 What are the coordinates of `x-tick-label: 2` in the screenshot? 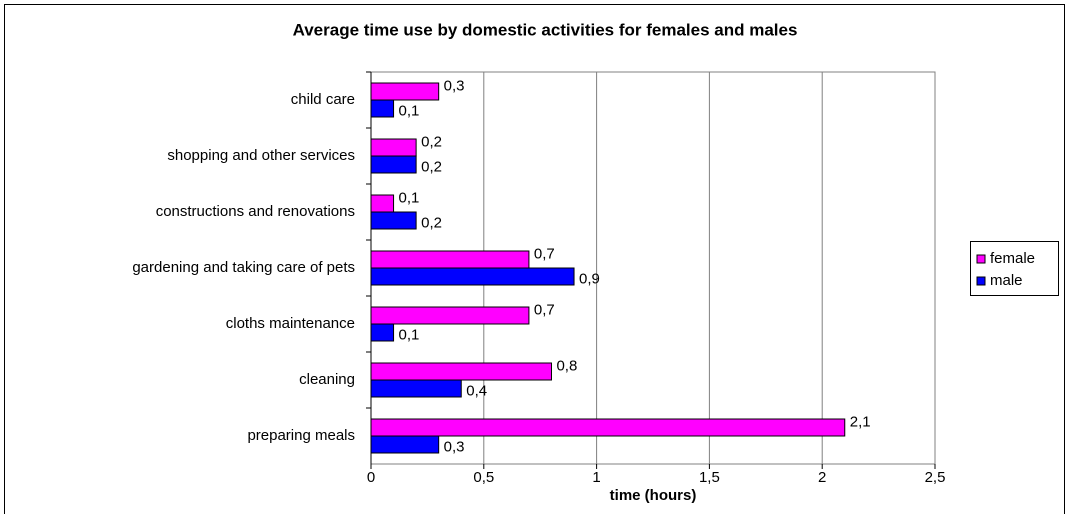 It's located at (822, 477).